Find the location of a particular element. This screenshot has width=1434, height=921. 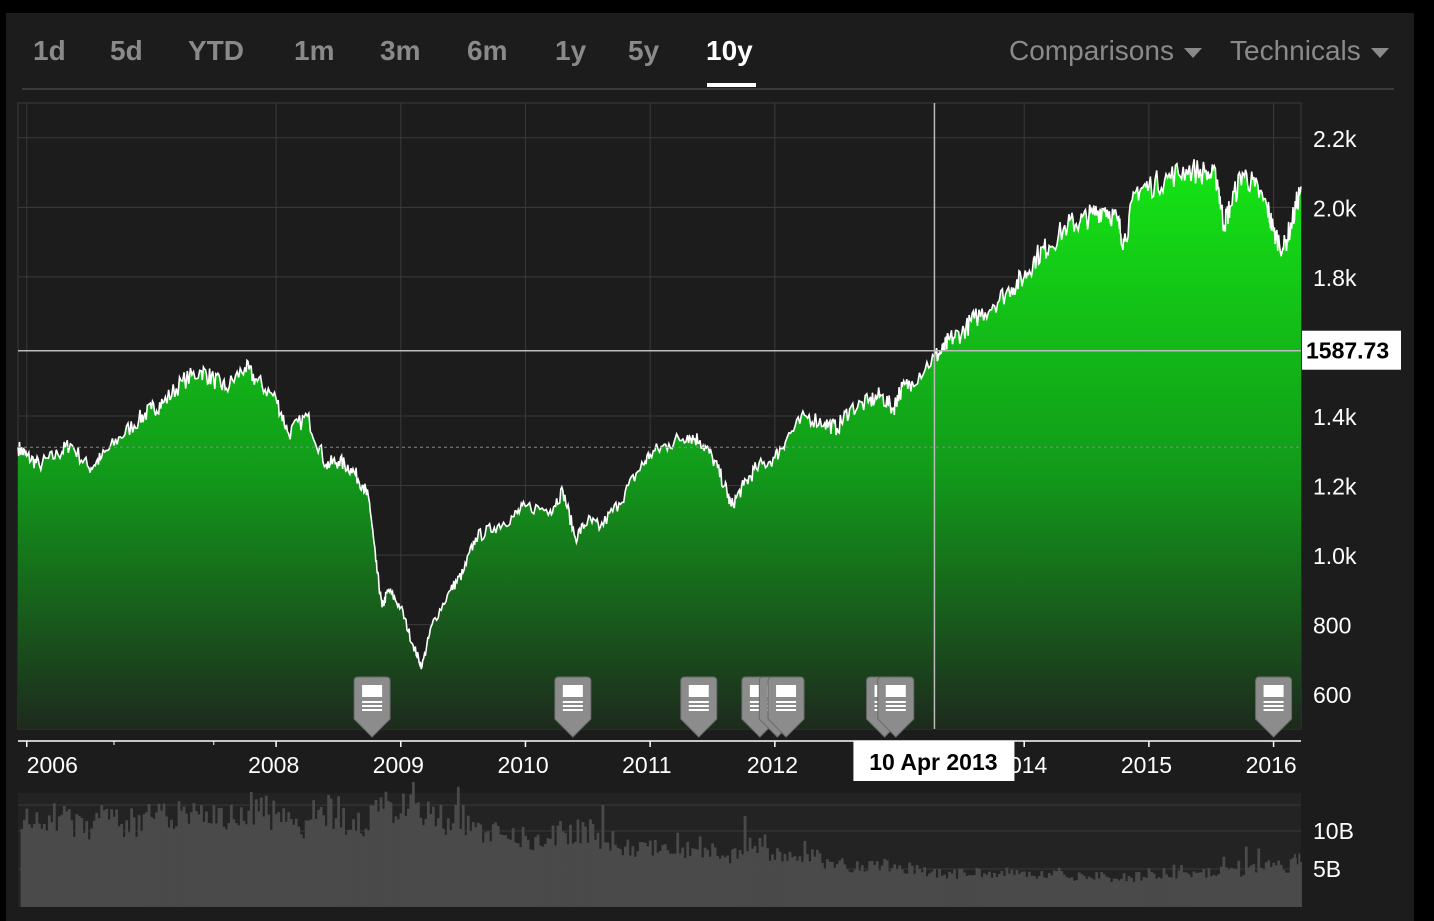

comparisons-dropdown: Comparisons is located at coordinates (1105, 51).